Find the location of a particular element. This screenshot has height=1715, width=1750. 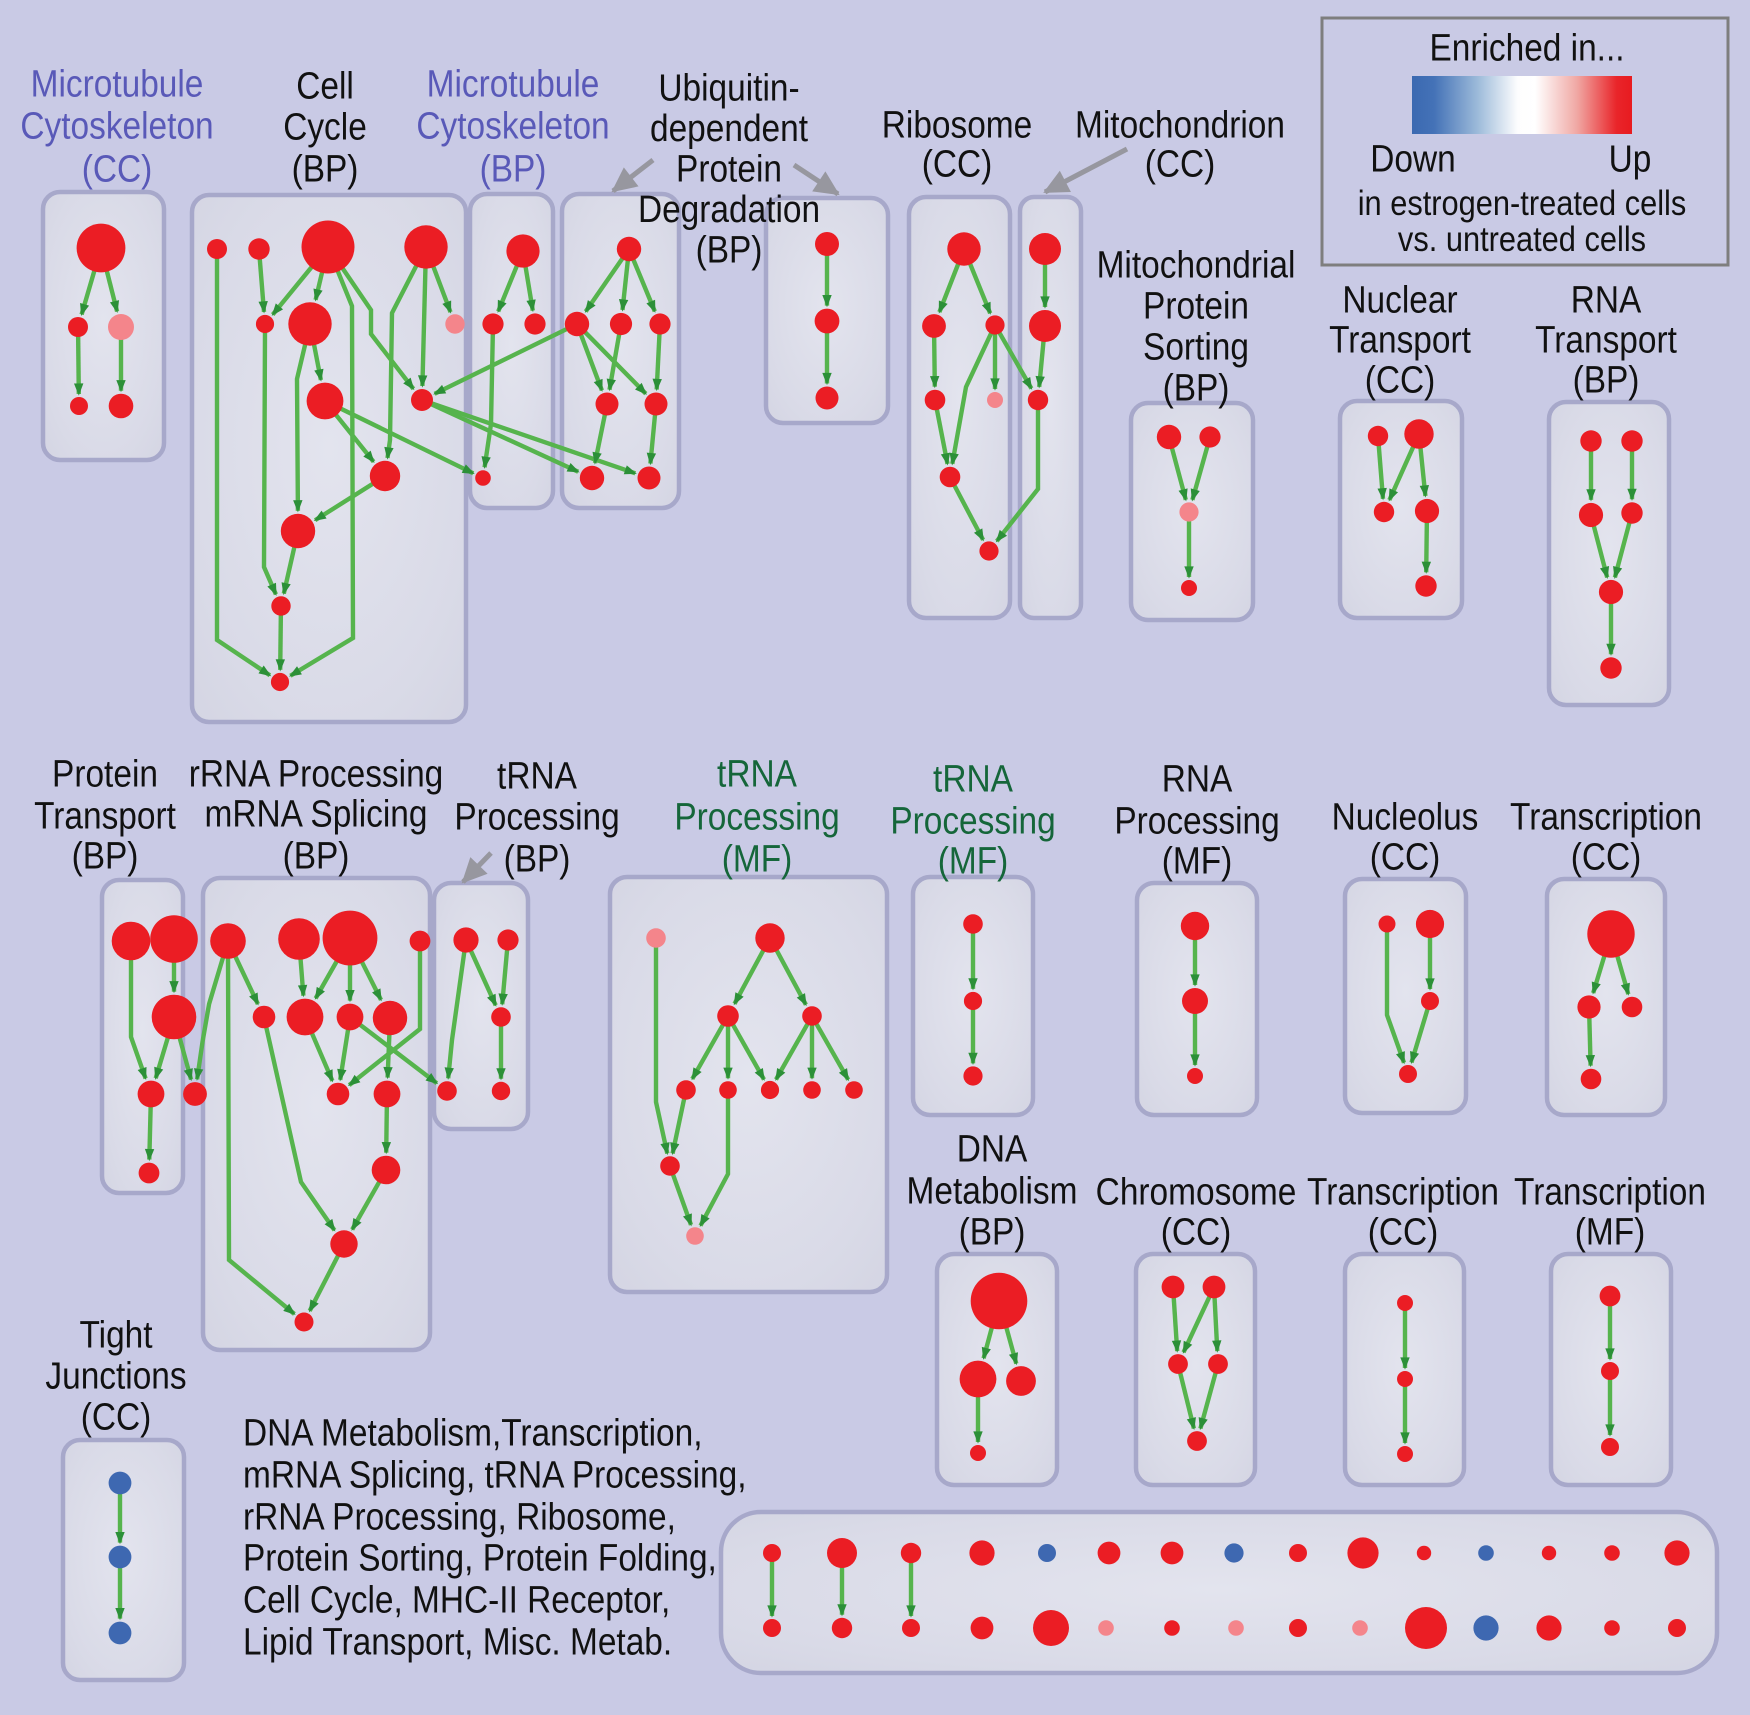

svg-text: Cell Cycle, MHC-II Receptor, is located at coordinates (456, 1600).